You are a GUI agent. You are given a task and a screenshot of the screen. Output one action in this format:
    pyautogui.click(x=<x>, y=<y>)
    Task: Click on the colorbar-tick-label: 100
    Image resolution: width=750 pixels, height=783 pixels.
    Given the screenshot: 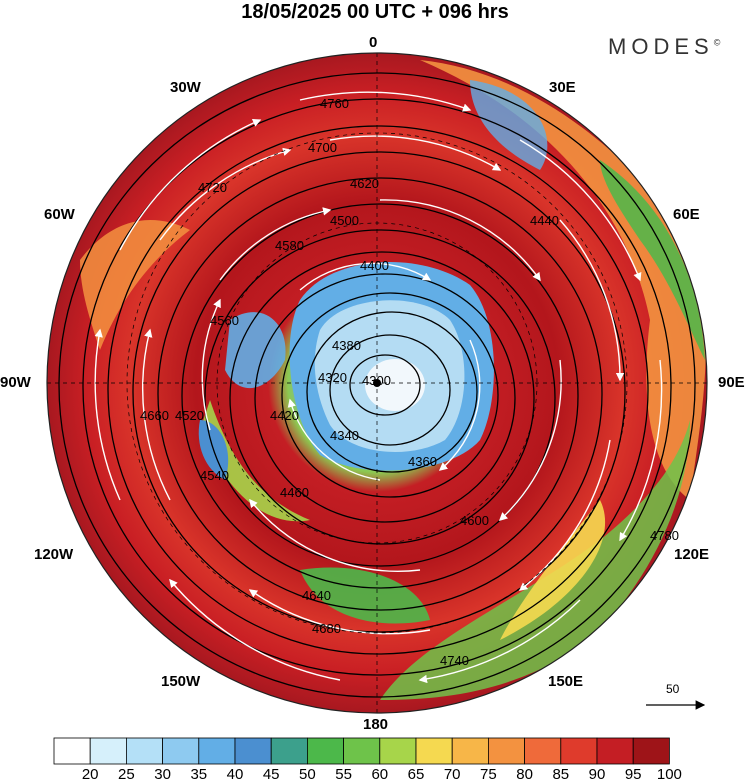 What is the action you would take?
    pyautogui.click(x=669, y=774)
    